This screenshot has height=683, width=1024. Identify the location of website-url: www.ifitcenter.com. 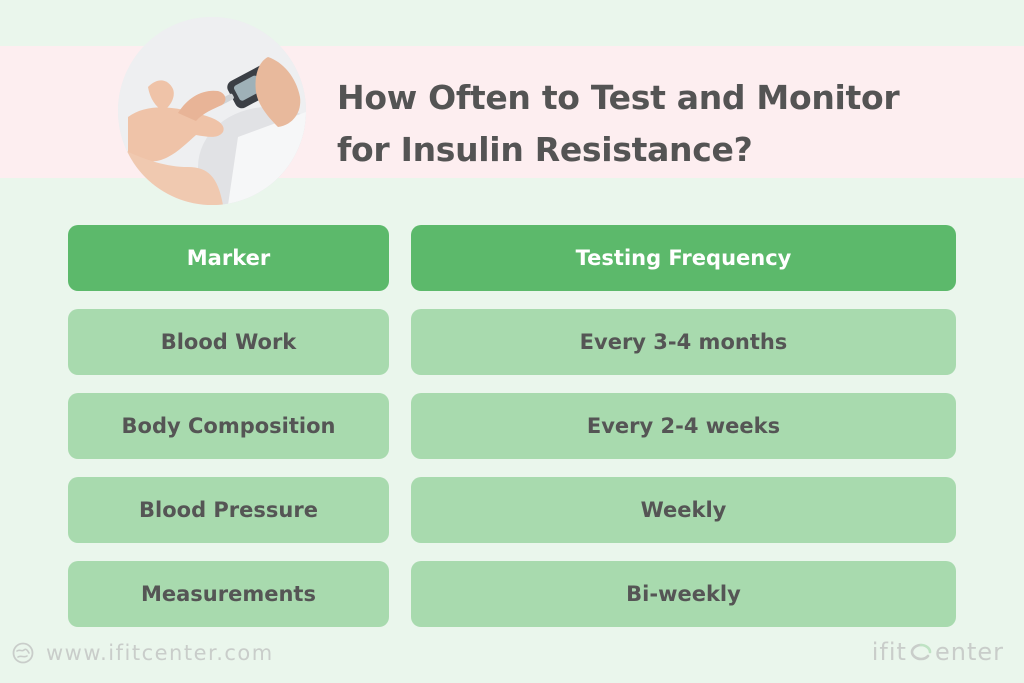
(160, 653).